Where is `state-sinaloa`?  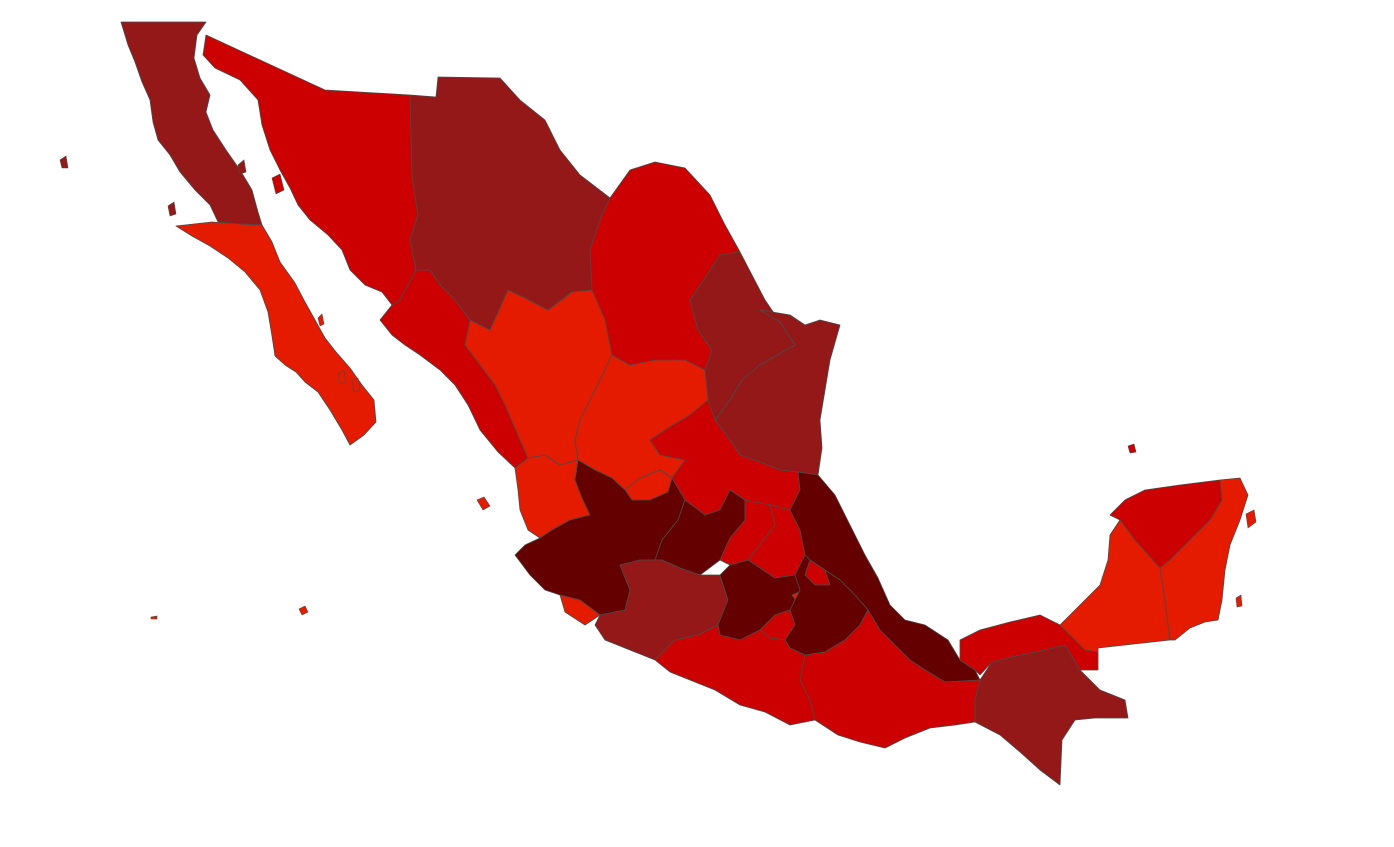
state-sinaloa is located at coordinates (454, 369).